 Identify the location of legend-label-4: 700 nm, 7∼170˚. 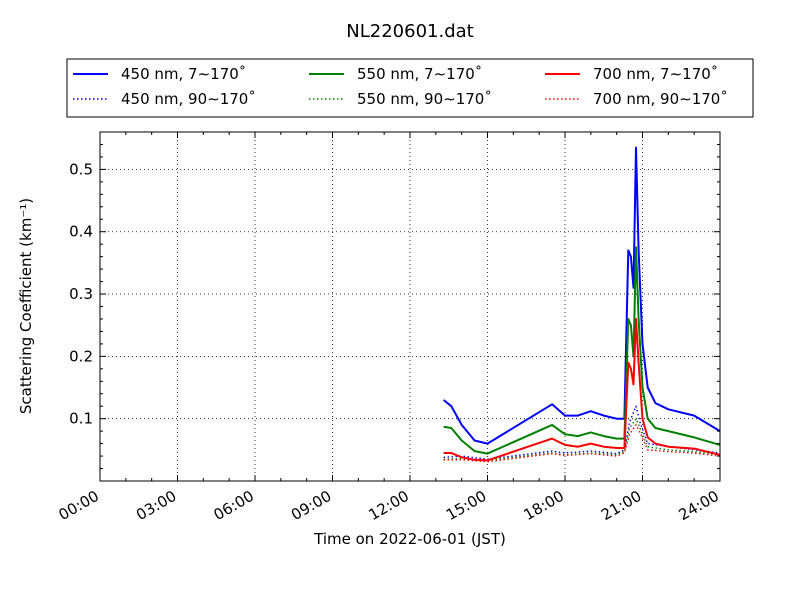
(655, 74).